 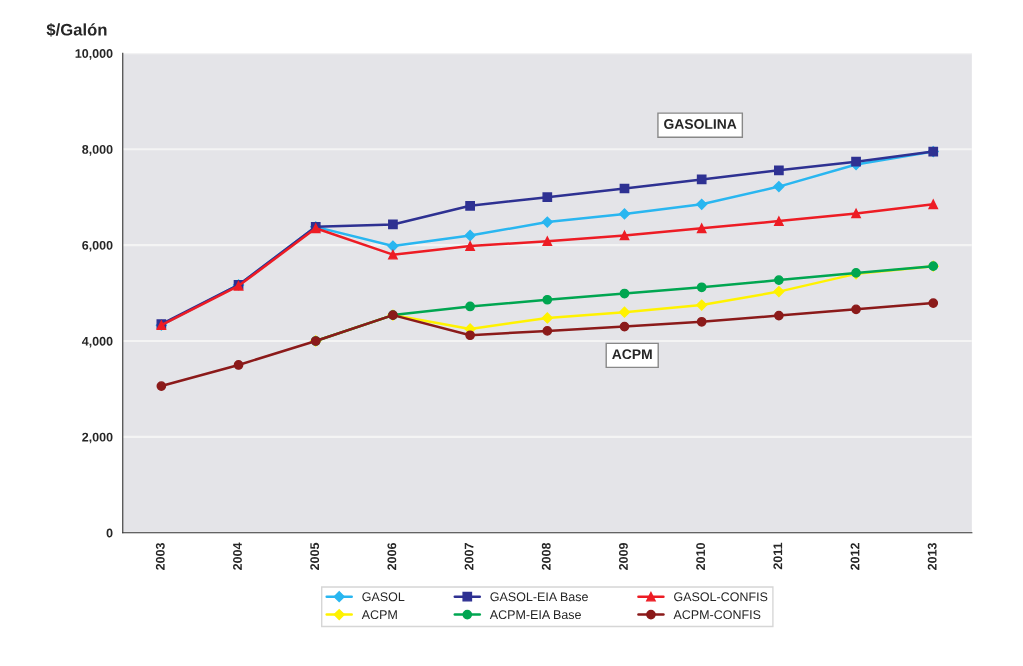 What do you see at coordinates (97, 246) in the screenshot?
I see `y-tick-label: 6,000` at bounding box center [97, 246].